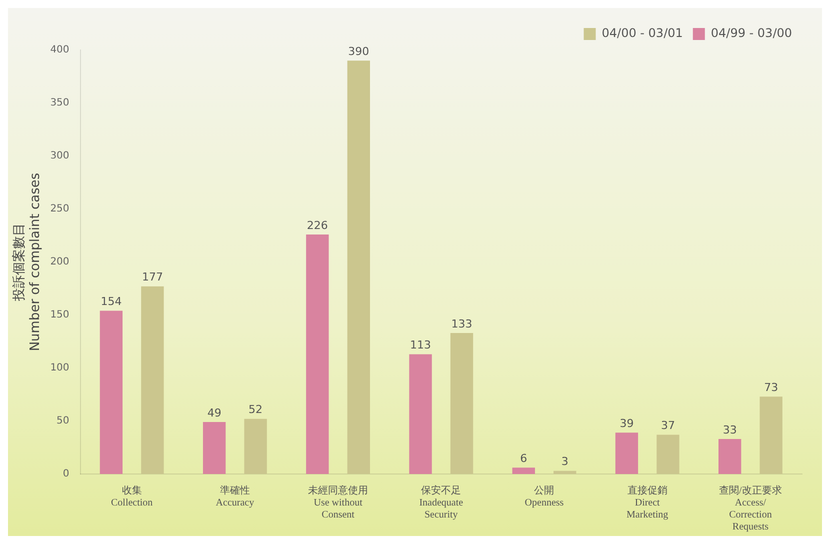 This screenshot has height=544, width=830. What do you see at coordinates (667, 425) in the screenshot?
I see `data-label: 37` at bounding box center [667, 425].